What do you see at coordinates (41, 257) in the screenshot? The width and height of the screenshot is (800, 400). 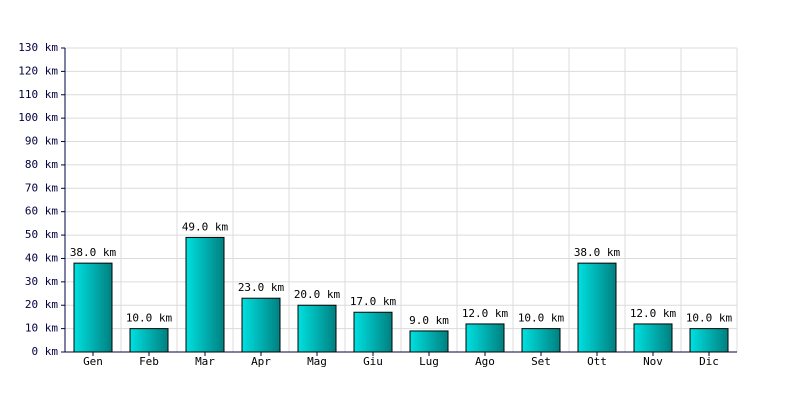 I see `y-tick-label: 40 km` at bounding box center [41, 257].